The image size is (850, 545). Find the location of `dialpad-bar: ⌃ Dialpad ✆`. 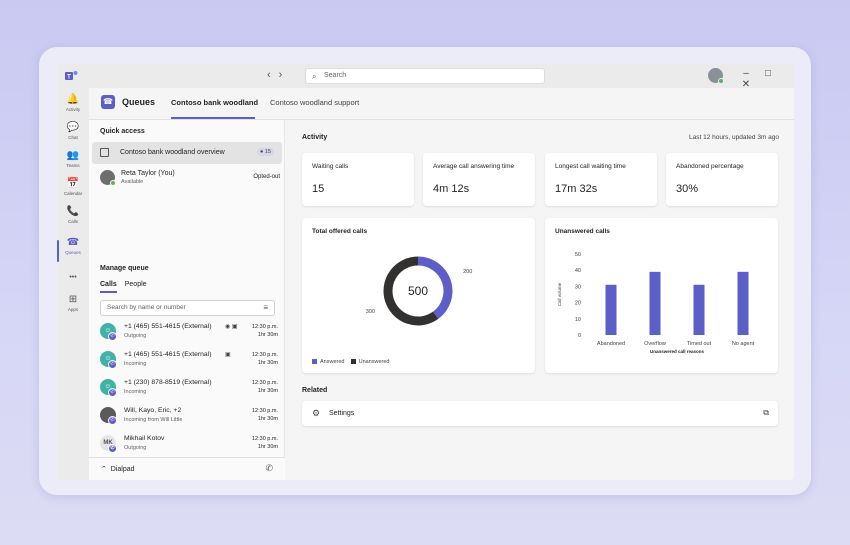

dialpad-bar: ⌃ Dialpad ✆ is located at coordinates (187, 468).